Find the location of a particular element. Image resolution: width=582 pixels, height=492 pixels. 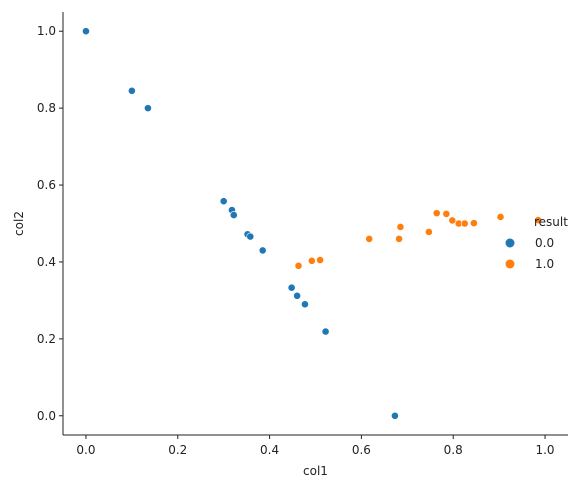

legend-label: 1.0 is located at coordinates (544, 264).